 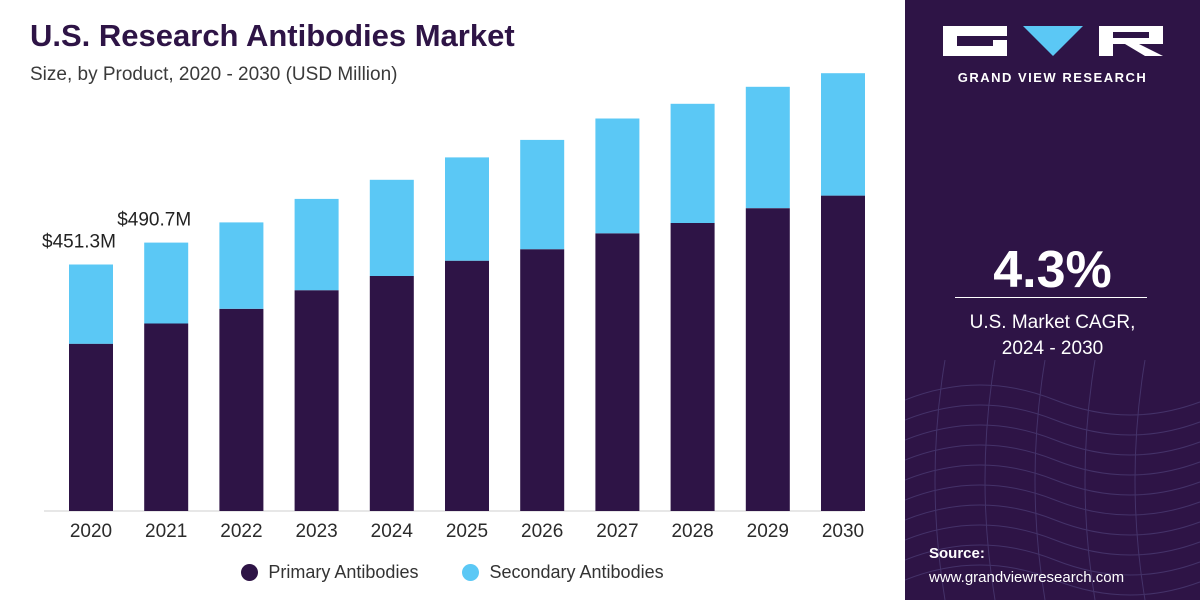 I want to click on source-url: www.grandviewresearch.com, so click(x=1027, y=577).